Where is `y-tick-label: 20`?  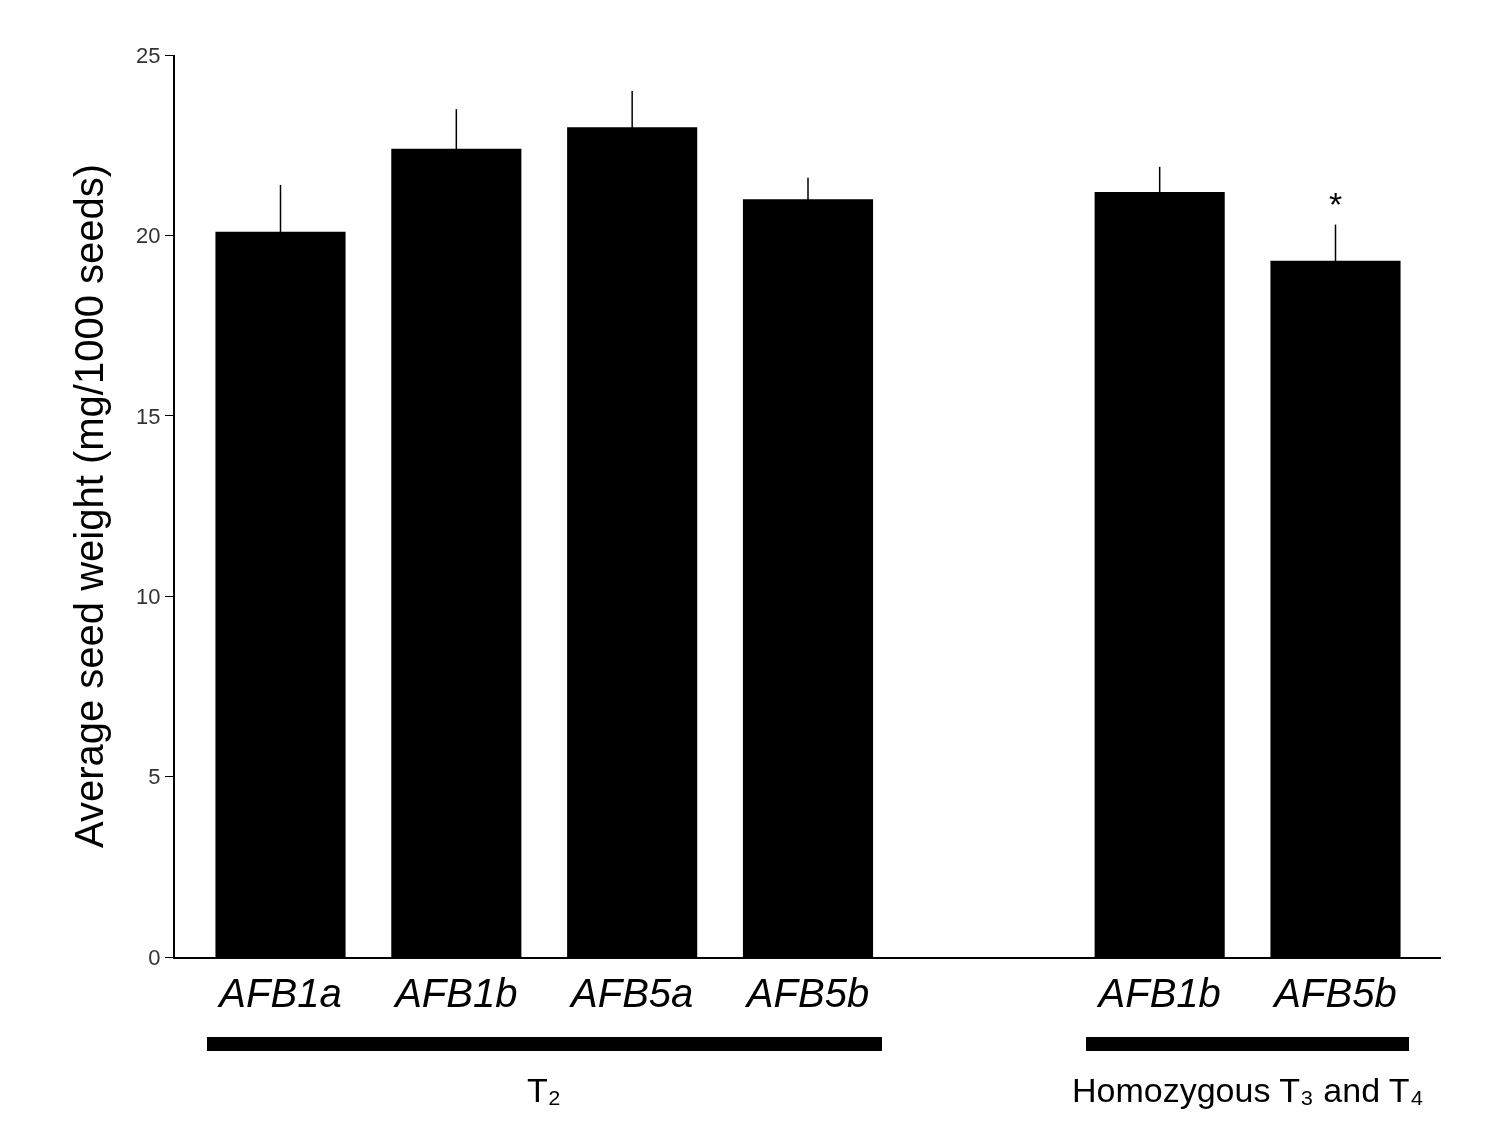 y-tick-label: 20 is located at coordinates (148, 236).